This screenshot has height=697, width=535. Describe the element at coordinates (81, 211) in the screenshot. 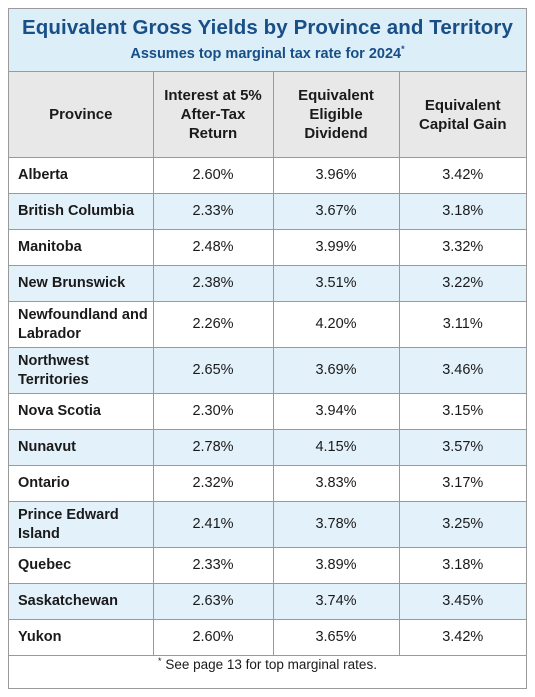

I see `province-cell: British Columbia` at that location.